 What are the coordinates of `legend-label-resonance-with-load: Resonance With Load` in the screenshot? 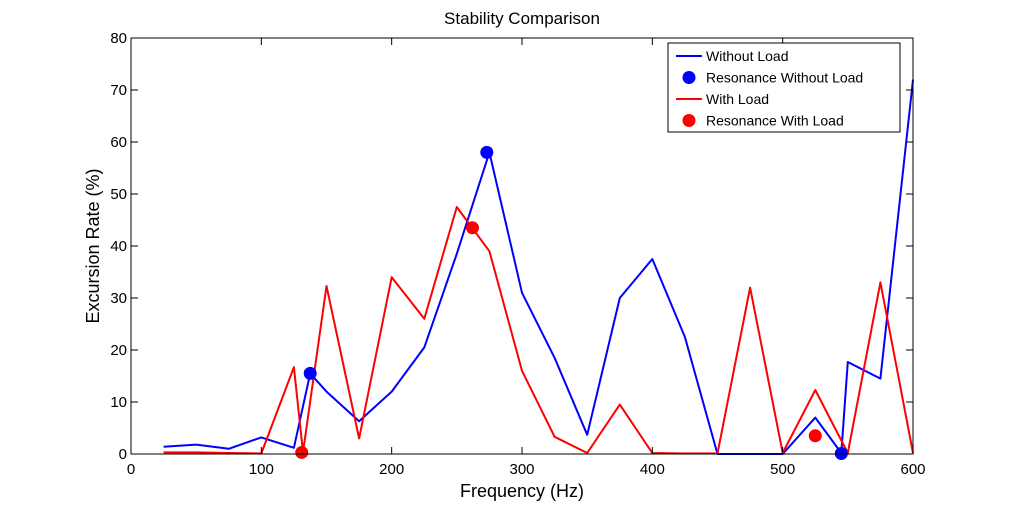 It's located at (775, 121).